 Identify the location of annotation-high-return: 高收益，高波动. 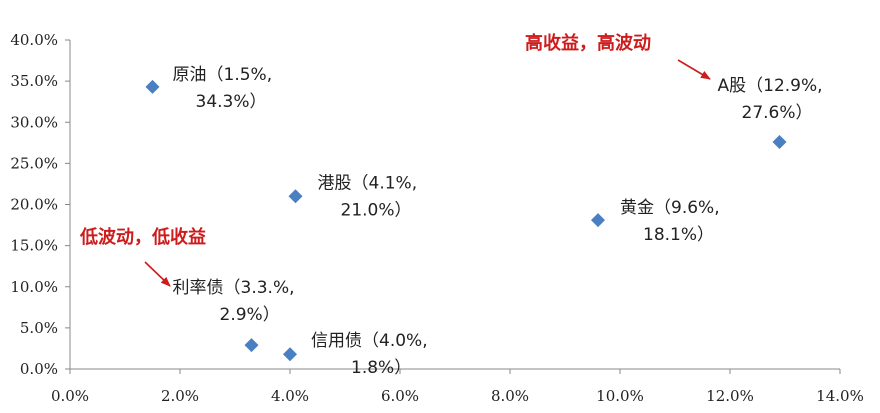
(588, 43).